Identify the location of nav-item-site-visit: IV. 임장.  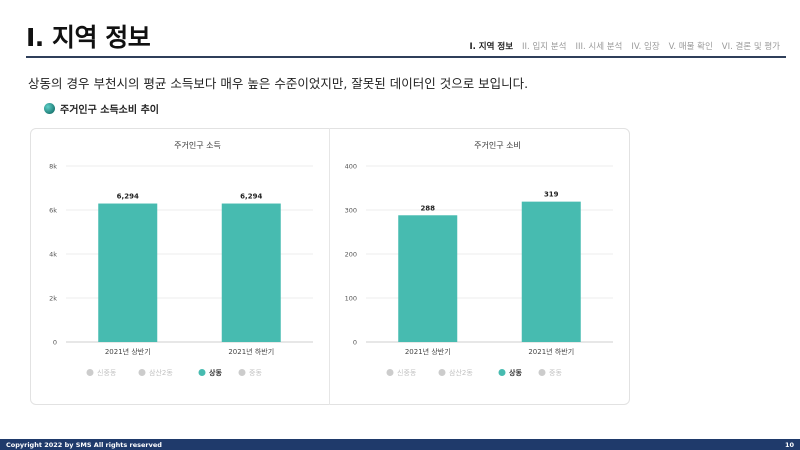
(645, 47).